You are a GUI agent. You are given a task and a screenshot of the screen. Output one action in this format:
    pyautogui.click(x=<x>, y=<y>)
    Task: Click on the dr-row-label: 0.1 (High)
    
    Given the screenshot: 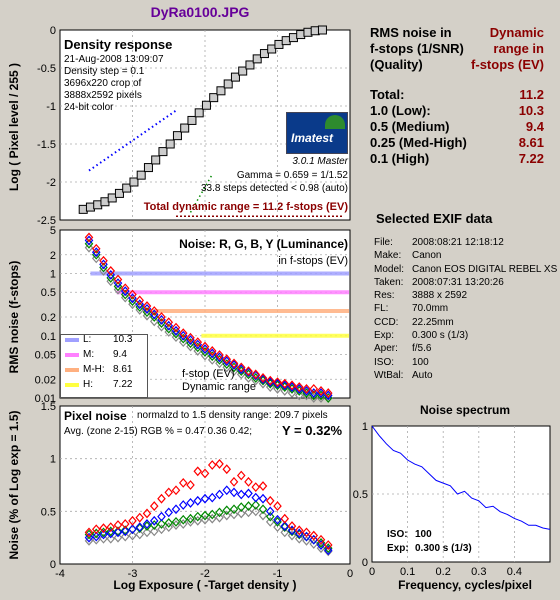 What is the action you would take?
    pyautogui.click(x=400, y=158)
    